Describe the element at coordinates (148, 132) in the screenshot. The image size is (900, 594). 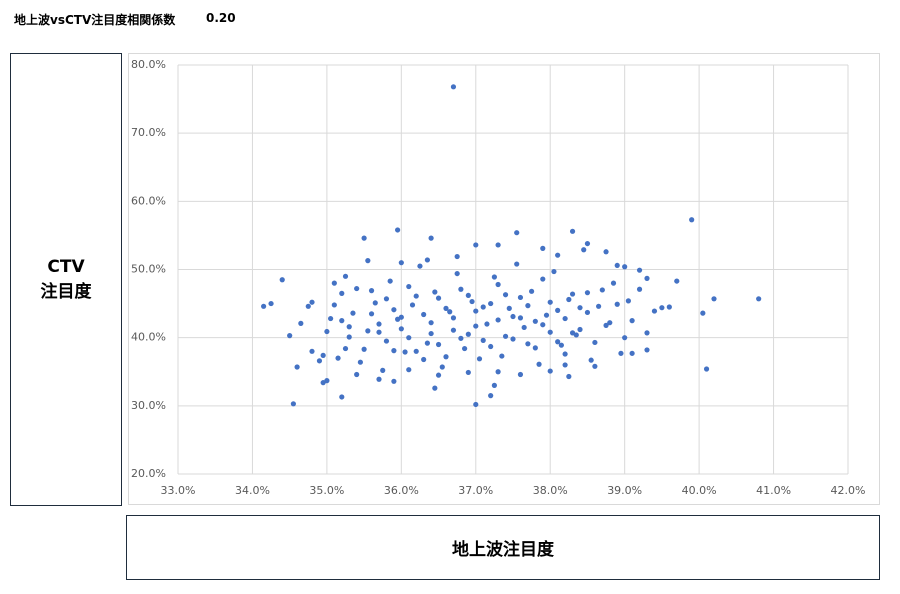
I see `y-tick-label: 70.0%` at that location.